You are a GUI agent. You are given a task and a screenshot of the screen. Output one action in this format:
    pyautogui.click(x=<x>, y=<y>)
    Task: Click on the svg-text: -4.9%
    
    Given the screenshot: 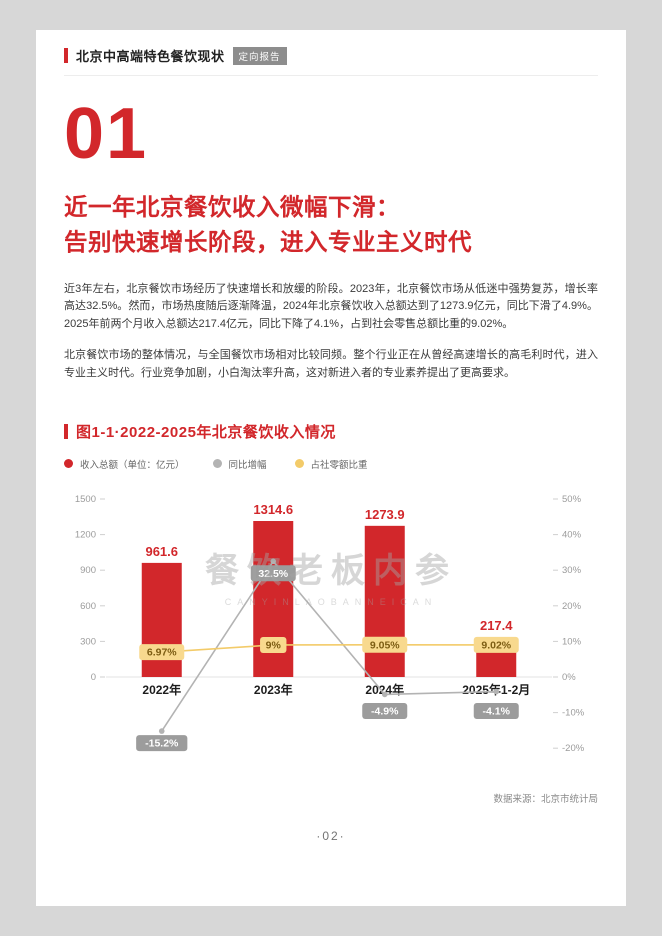 What is the action you would take?
    pyautogui.click(x=385, y=711)
    